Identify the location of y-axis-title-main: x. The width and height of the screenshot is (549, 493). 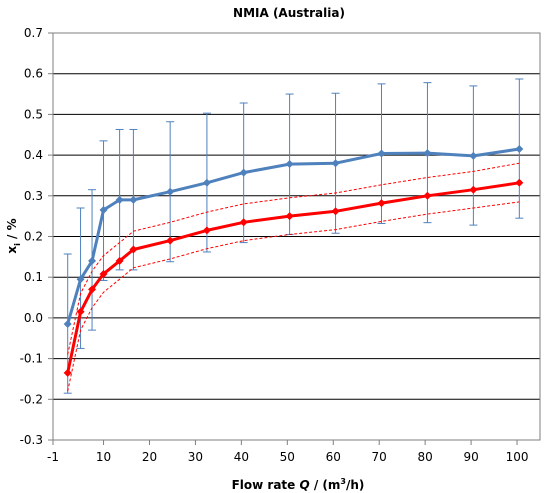
(12, 250).